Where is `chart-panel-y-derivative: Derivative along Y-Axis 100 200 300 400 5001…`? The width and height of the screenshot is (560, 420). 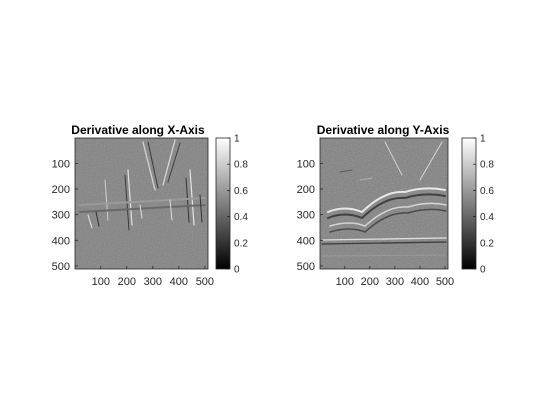
chart-panel-y-derivative: Derivative along Y-Axis 100 200 300 400 5001… is located at coordinates (396, 205).